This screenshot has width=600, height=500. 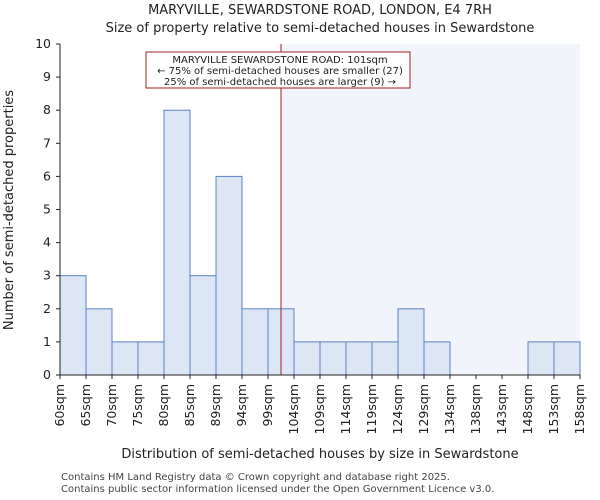 What do you see at coordinates (47, 242) in the screenshot?
I see `y-tick-label-4: 4` at bounding box center [47, 242].